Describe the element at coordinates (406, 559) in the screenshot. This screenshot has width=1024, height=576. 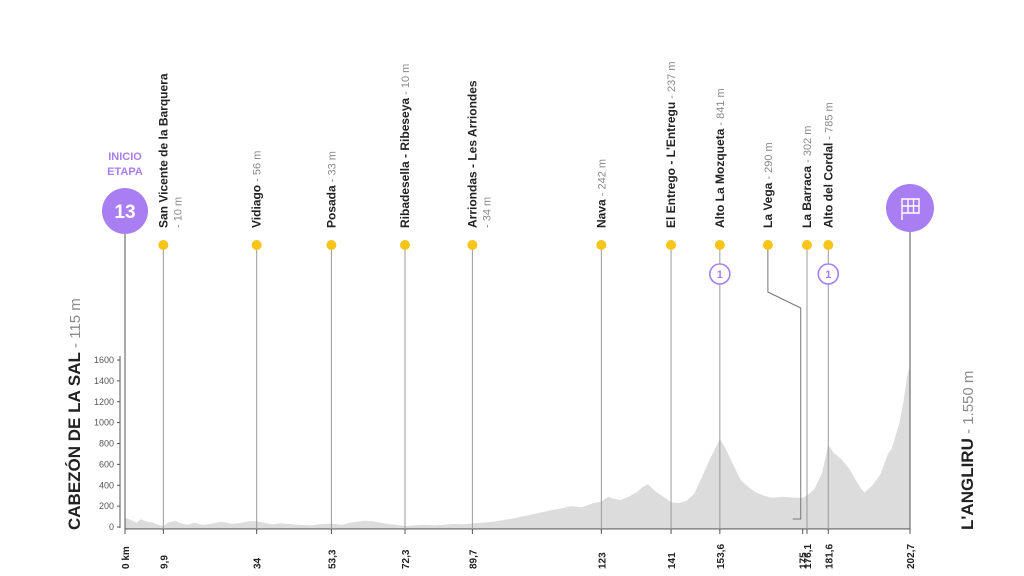
I see `x-tick-label: 72,3` at that location.